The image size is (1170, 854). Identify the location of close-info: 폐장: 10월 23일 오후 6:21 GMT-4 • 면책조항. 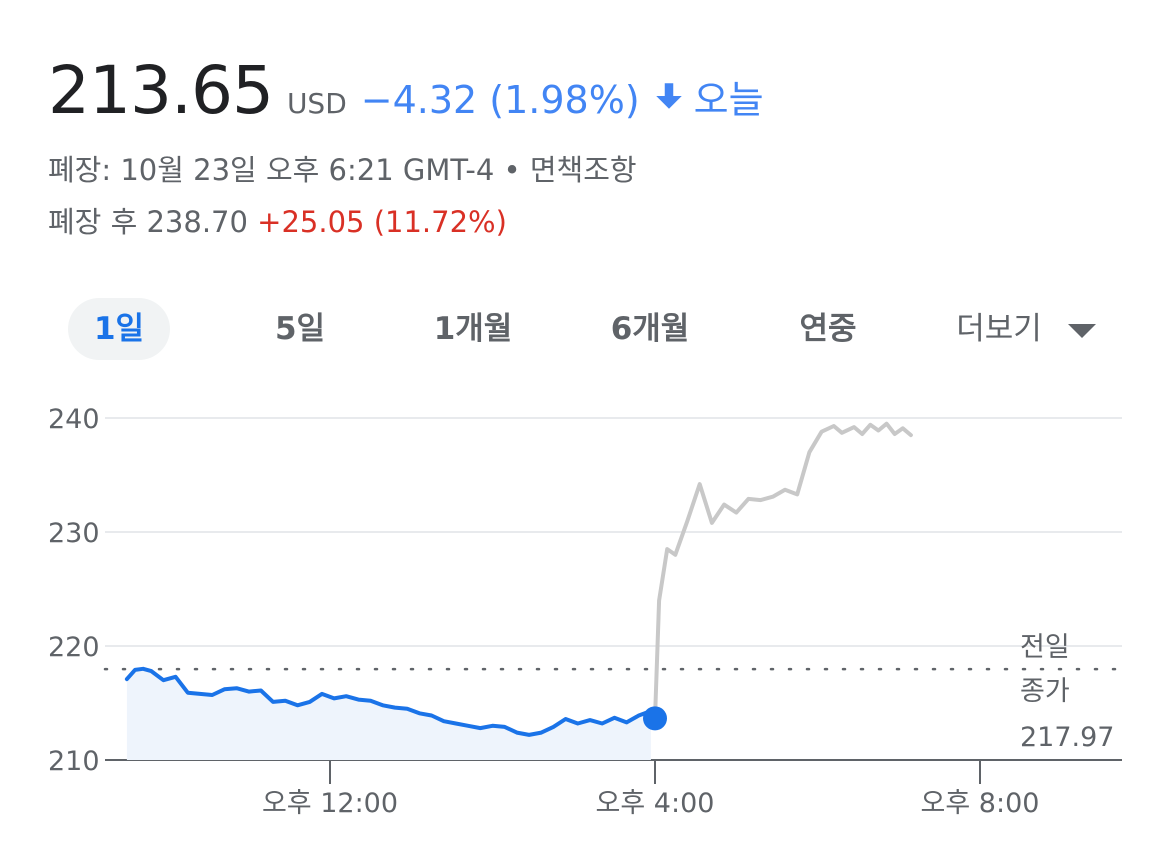
(599, 168).